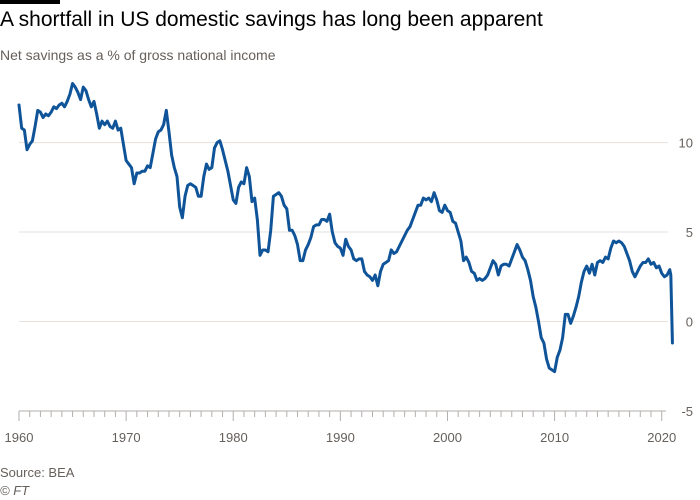 The width and height of the screenshot is (700, 500). I want to click on x-tick-label: 1960, so click(19, 437).